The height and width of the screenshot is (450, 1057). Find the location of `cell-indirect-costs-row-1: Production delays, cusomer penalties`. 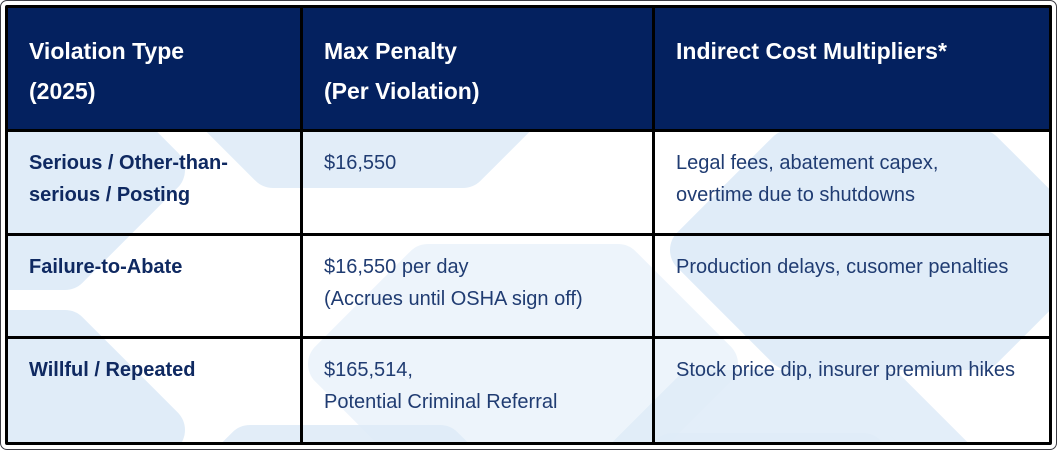

cell-indirect-costs-row-1: Production delays, cusomer penalties is located at coordinates (852, 287).